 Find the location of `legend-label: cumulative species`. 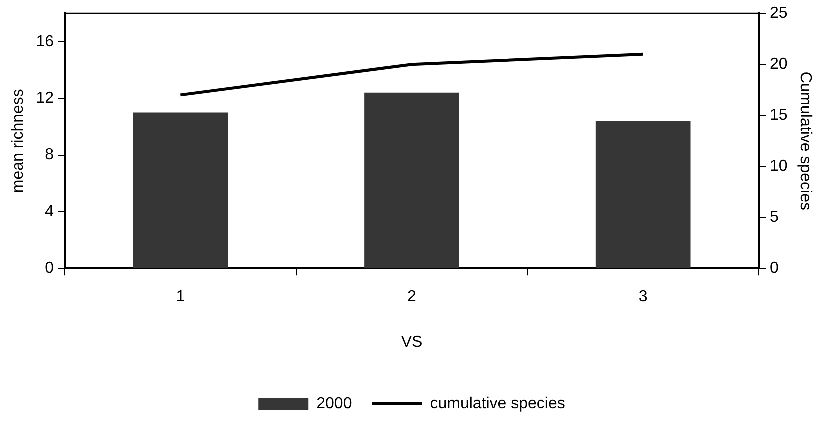

legend-label: cumulative species is located at coordinates (498, 403).